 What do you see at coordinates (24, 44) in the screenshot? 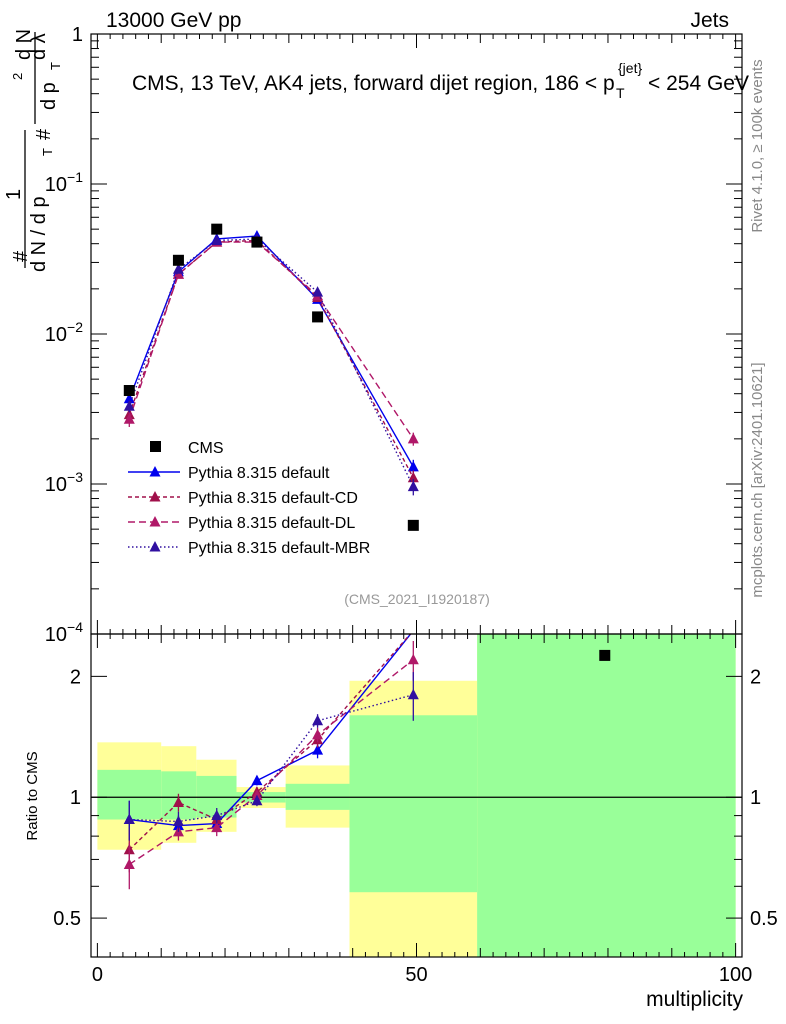
I see `ylabel-inner-numerator: d N` at bounding box center [24, 44].